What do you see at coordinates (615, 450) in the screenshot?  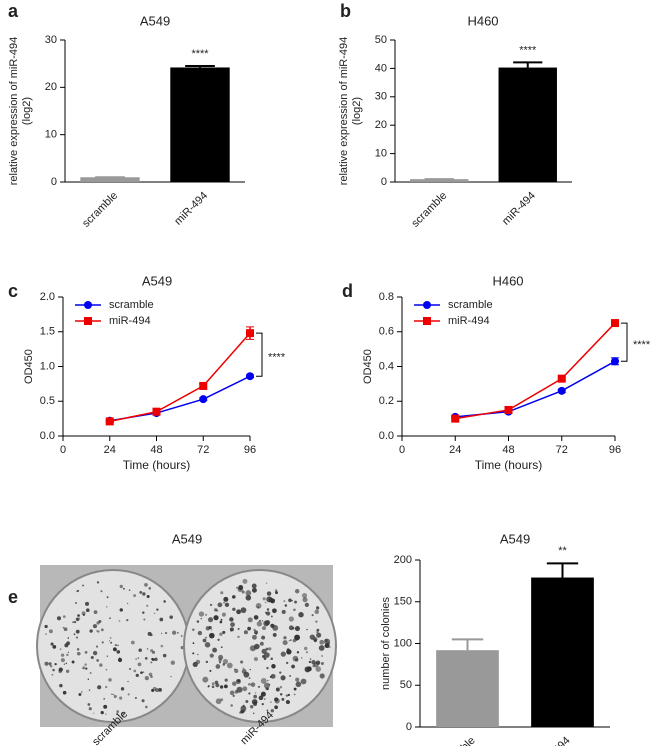 I see `x-tick-label: 96` at bounding box center [615, 450].